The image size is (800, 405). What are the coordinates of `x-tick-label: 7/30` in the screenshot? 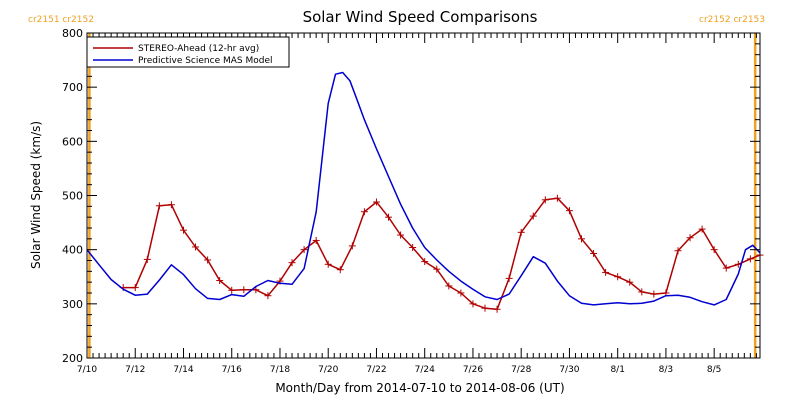 It's located at (569, 370).